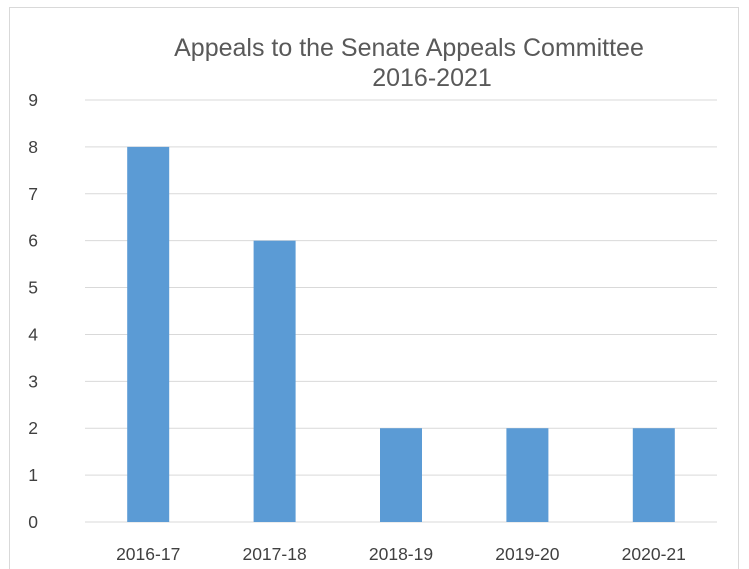  I want to click on y-tick-label: 2, so click(33, 428).